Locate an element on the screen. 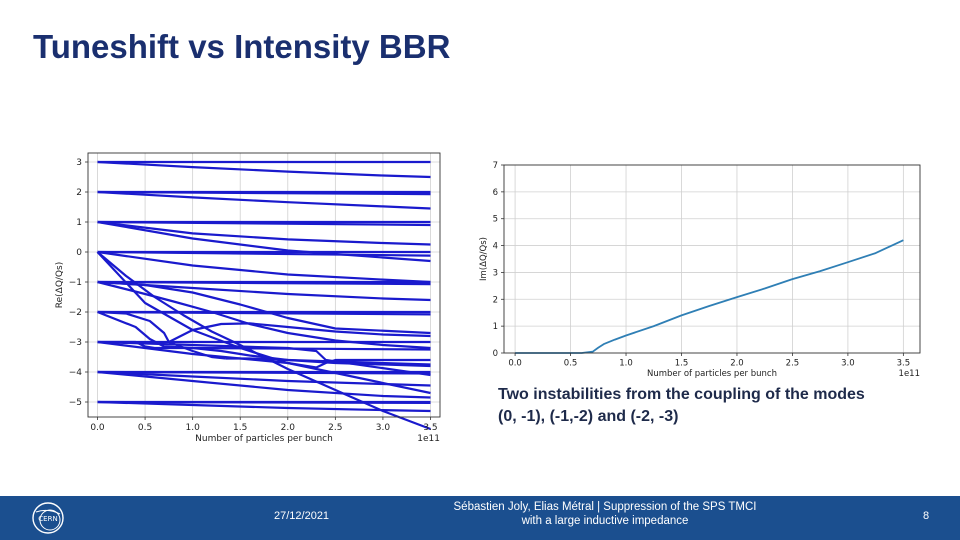 The width and height of the screenshot is (960, 540). caption-line-2: (0, -1), (-1,-2) and (-2, -3) is located at coordinates (588, 416).